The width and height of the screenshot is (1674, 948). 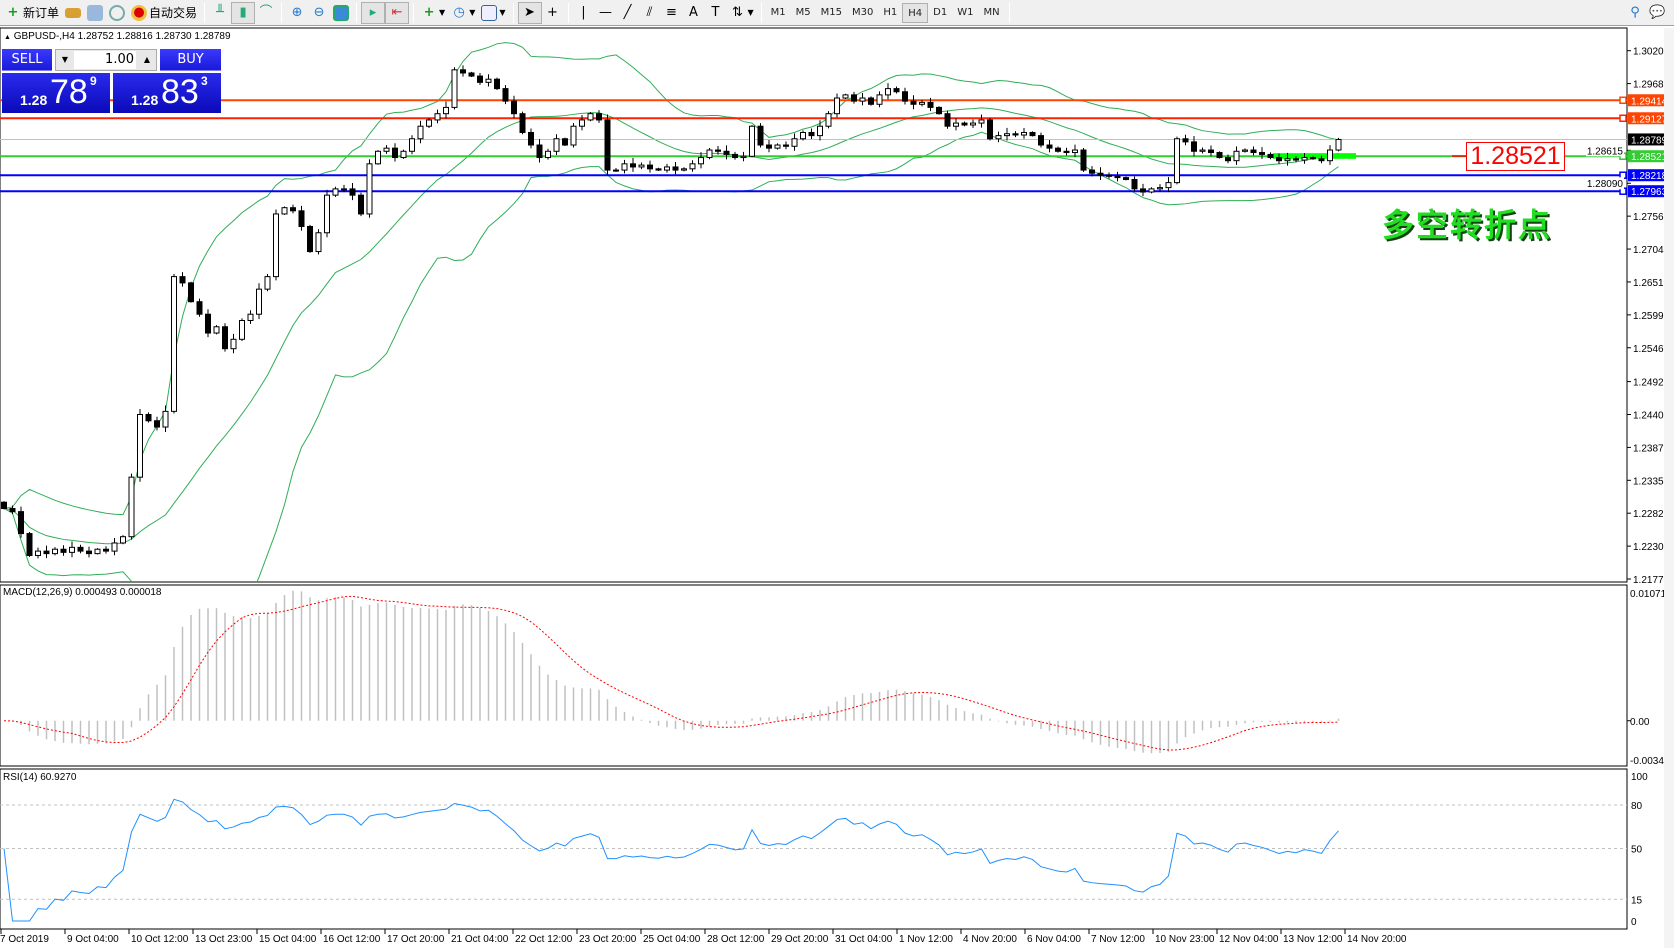 I want to click on collapse-triangle-icon: ▲, so click(x=7, y=37).